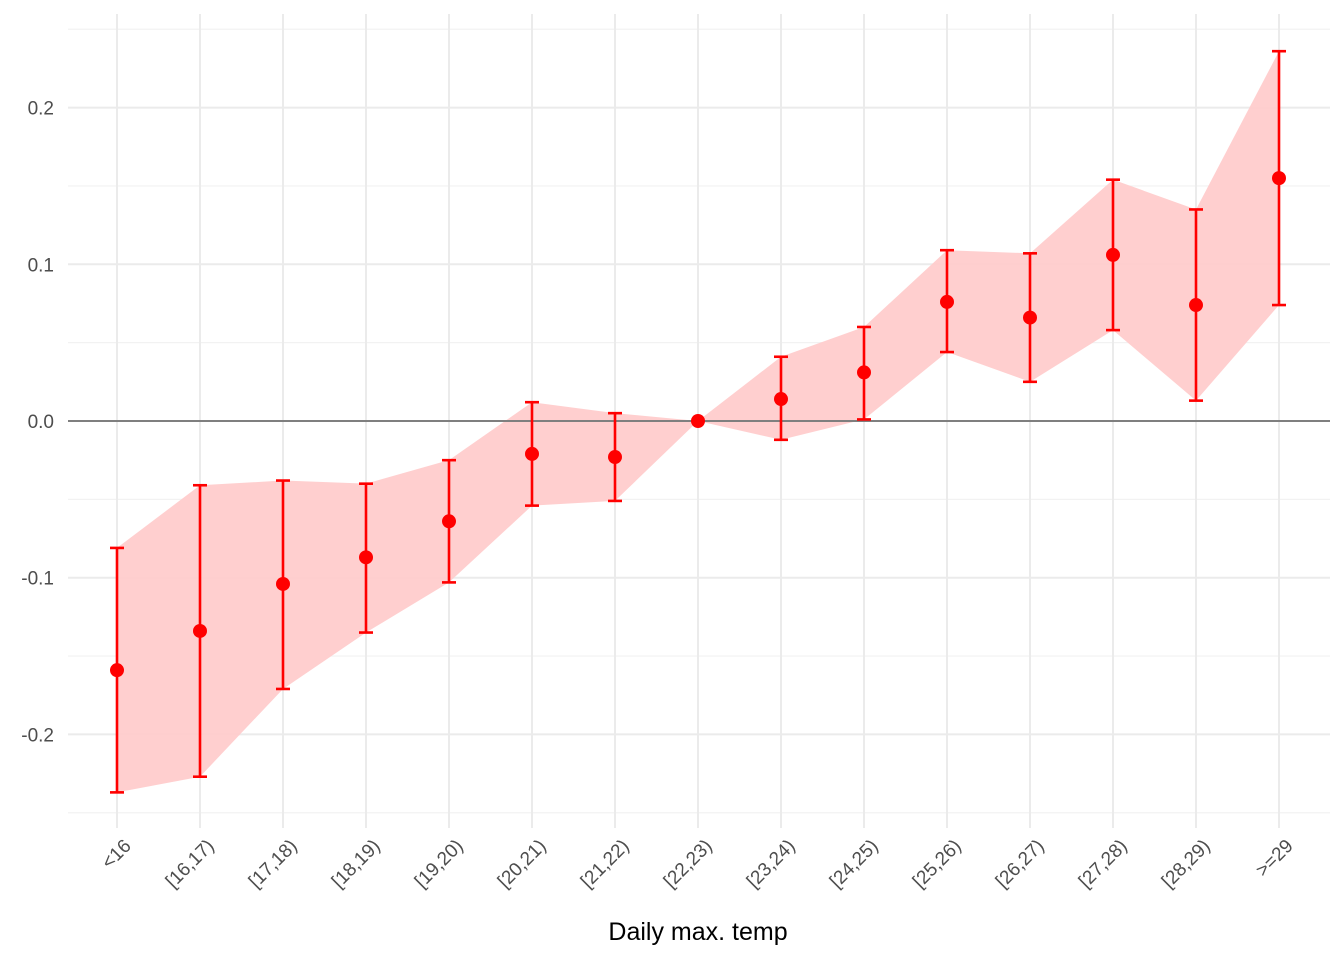 Image resolution: width=1344 pixels, height=960 pixels. What do you see at coordinates (1274, 858) in the screenshot?
I see `x-tick-label: >=29` at bounding box center [1274, 858].